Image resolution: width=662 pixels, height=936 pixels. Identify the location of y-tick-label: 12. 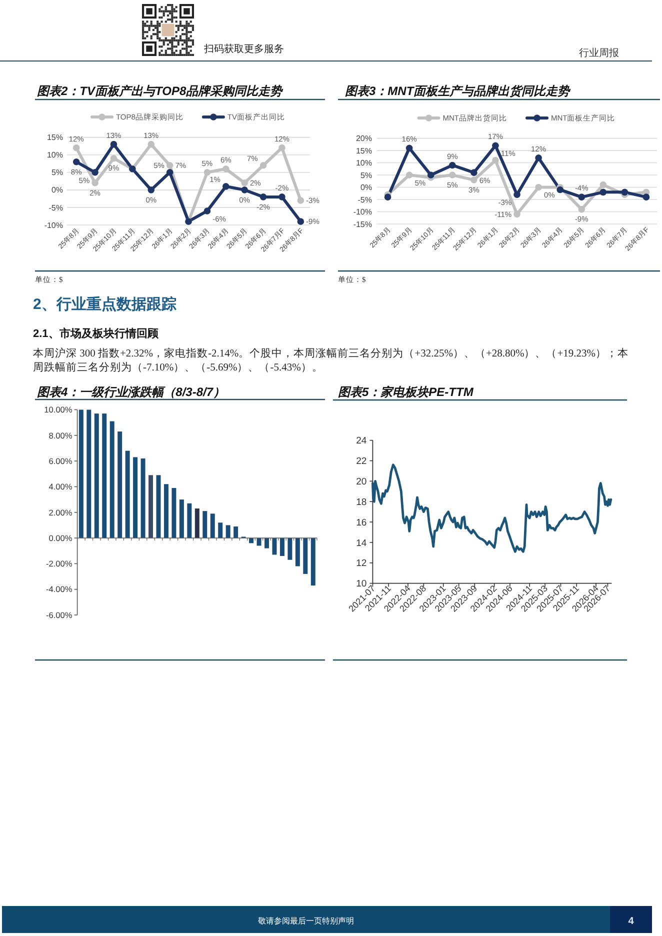
(361, 564).